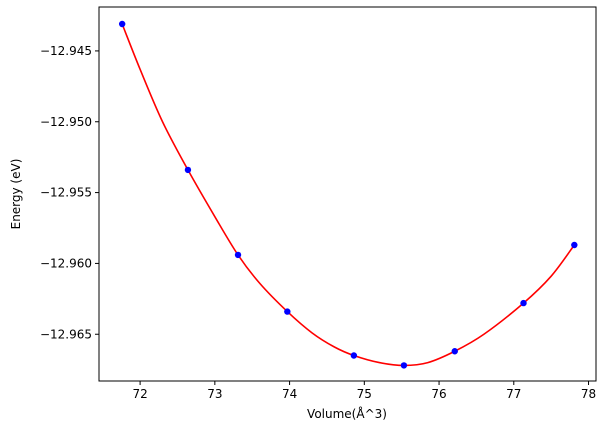 The image size is (605, 433). I want to click on y-axis-ticks: −12.945 −12.950 −12.955 −12.960 −12.965, so click(69, 192).